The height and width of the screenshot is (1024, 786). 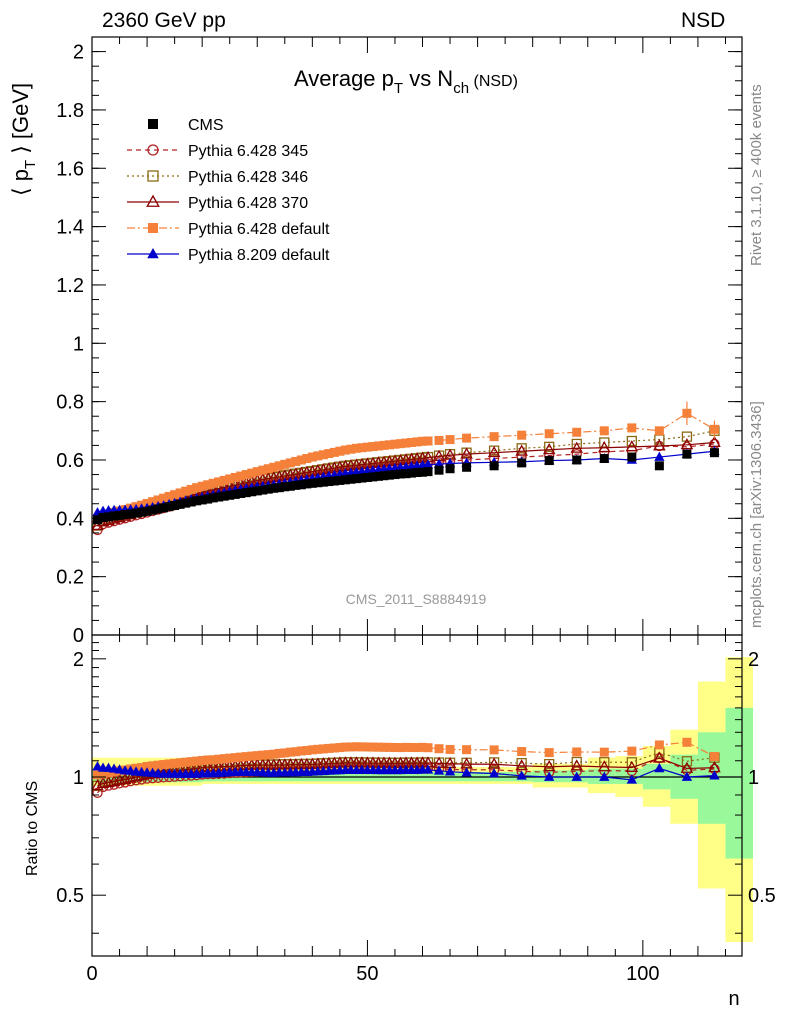 I want to click on chart-title-tail: (NSD), so click(x=493, y=81).